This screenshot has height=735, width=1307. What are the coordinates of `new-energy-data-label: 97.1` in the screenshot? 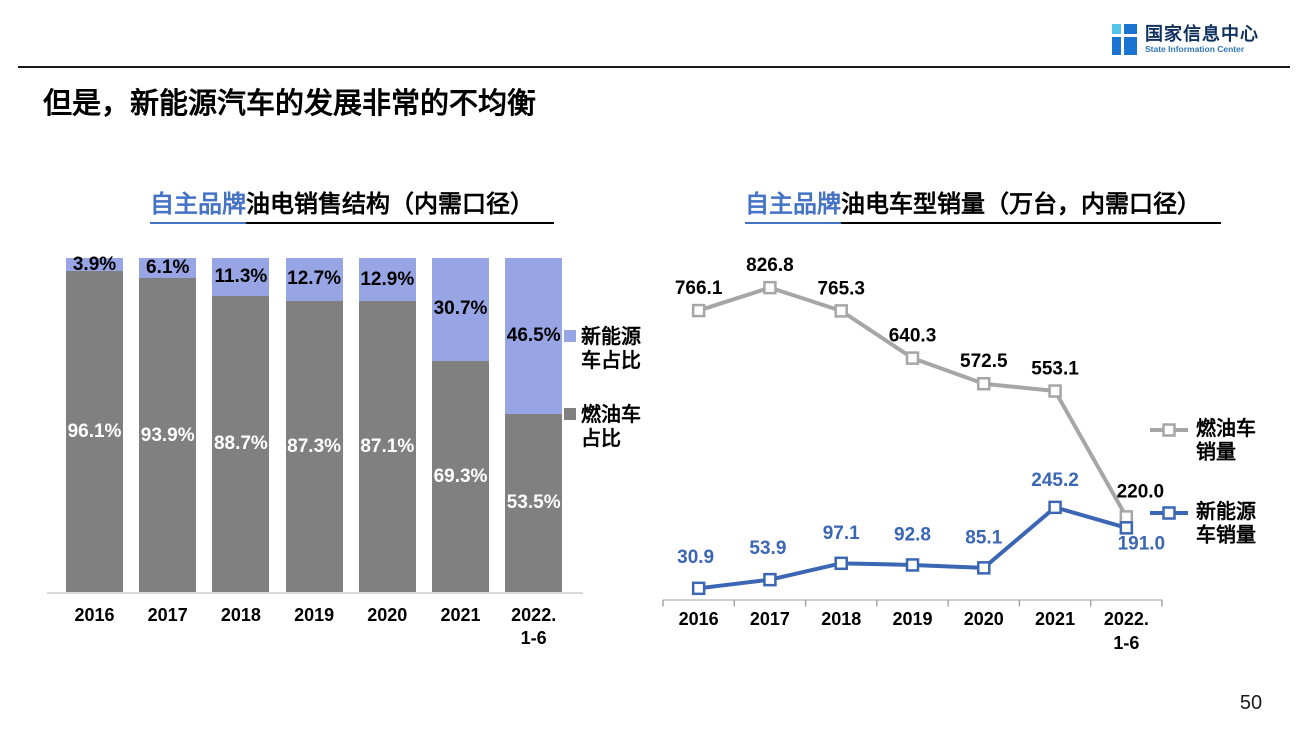 It's located at (841, 533).